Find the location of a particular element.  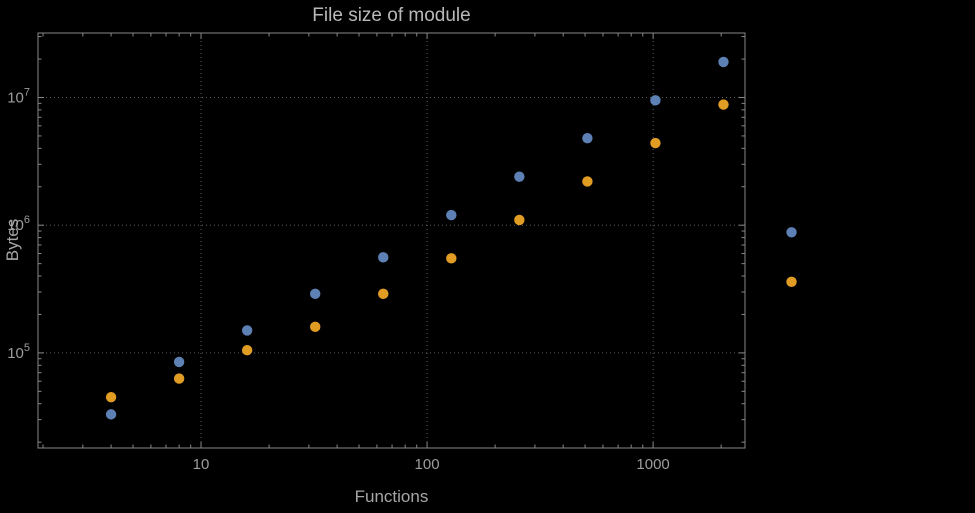

x-tick-label: 1000 is located at coordinates (652, 464).